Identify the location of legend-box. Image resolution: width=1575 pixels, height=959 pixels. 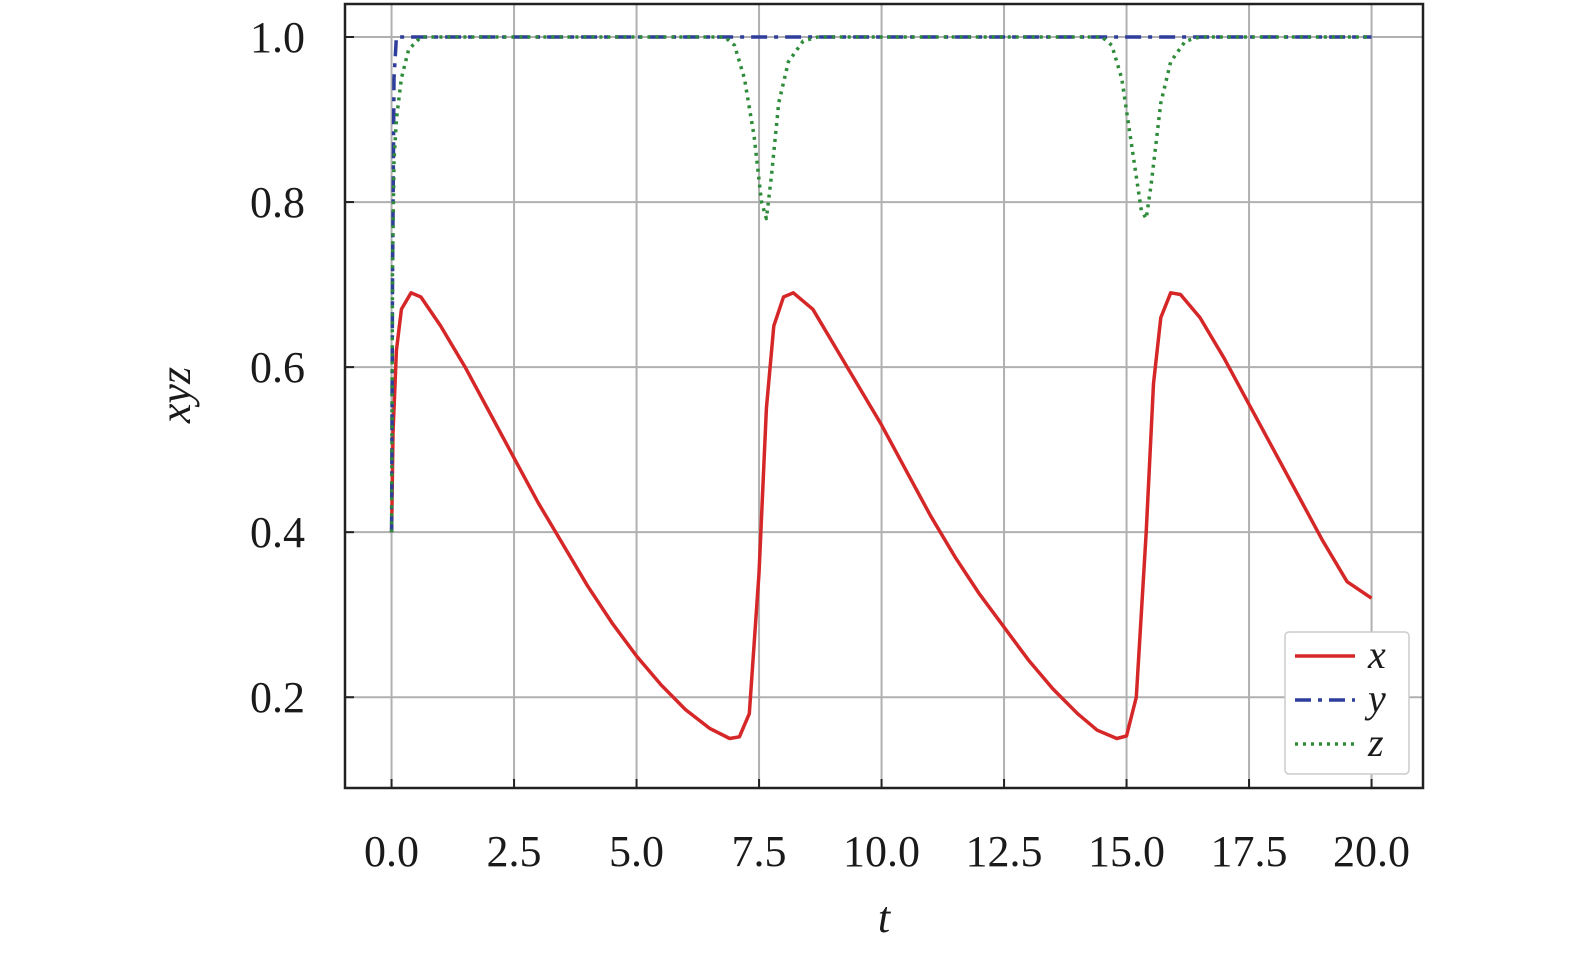
(1347, 703).